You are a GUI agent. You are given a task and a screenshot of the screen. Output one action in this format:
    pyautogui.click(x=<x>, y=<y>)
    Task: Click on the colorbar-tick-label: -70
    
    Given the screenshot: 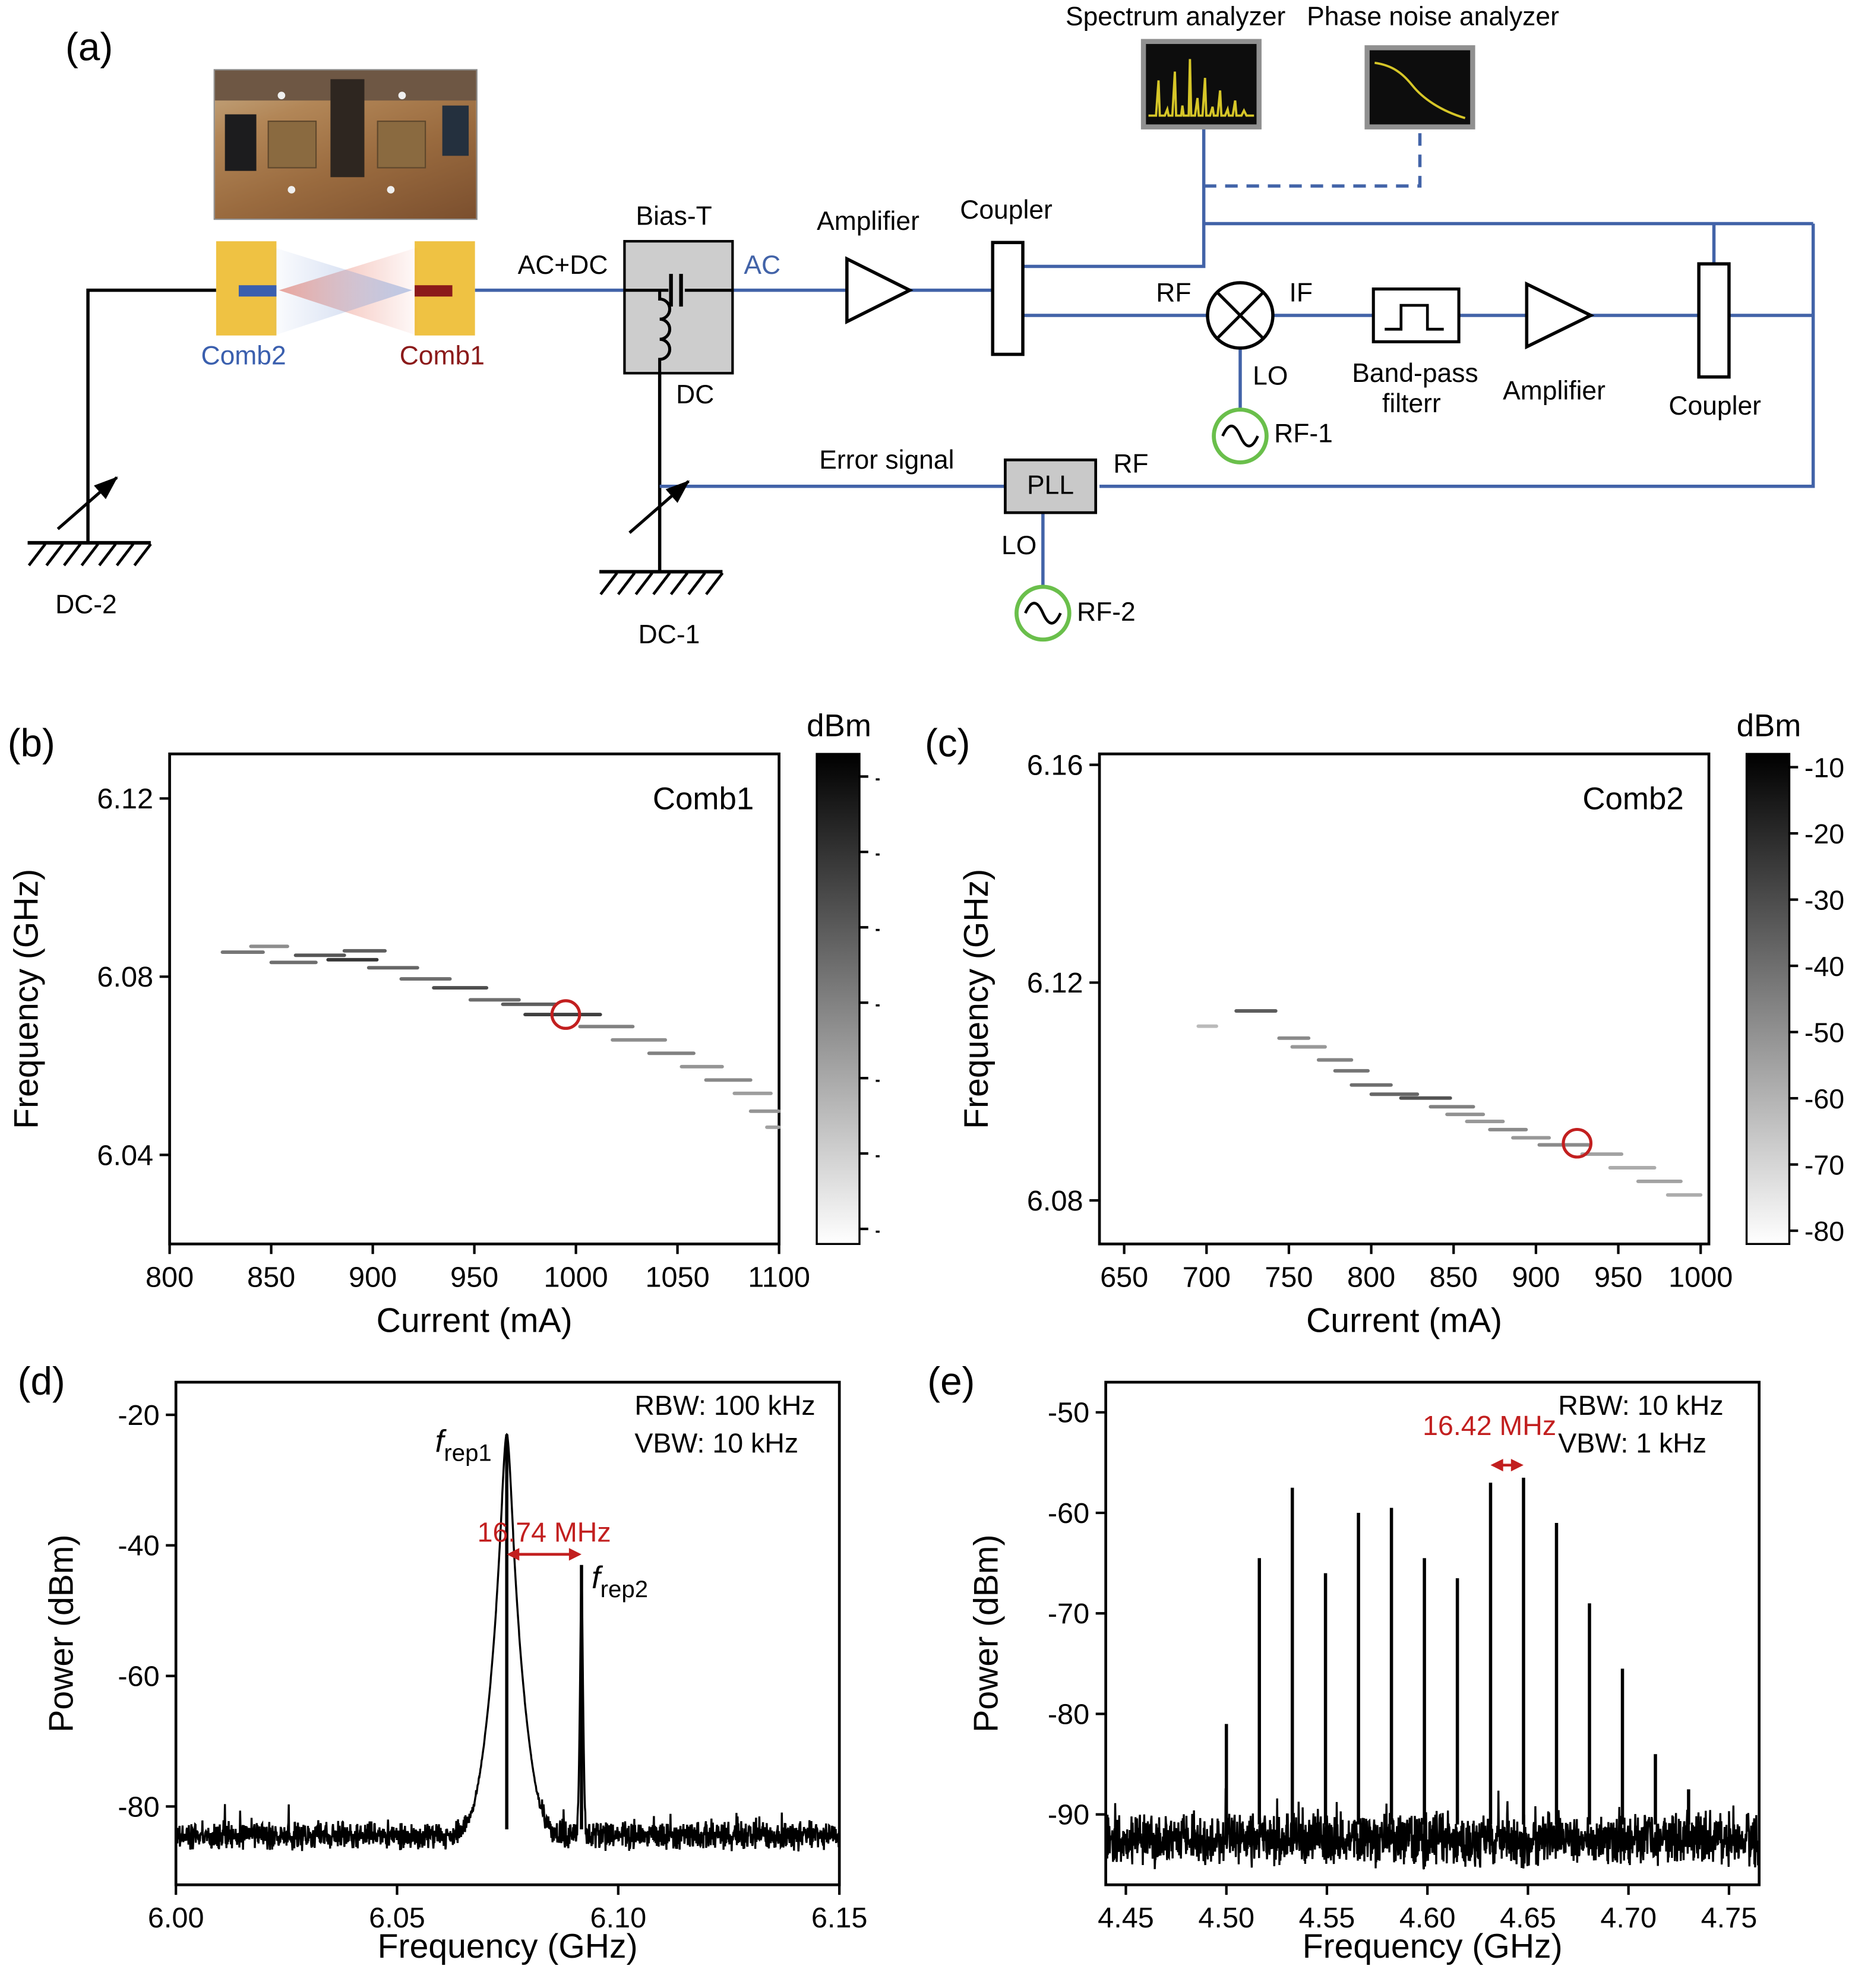 What is the action you would take?
    pyautogui.click(x=1824, y=1164)
    